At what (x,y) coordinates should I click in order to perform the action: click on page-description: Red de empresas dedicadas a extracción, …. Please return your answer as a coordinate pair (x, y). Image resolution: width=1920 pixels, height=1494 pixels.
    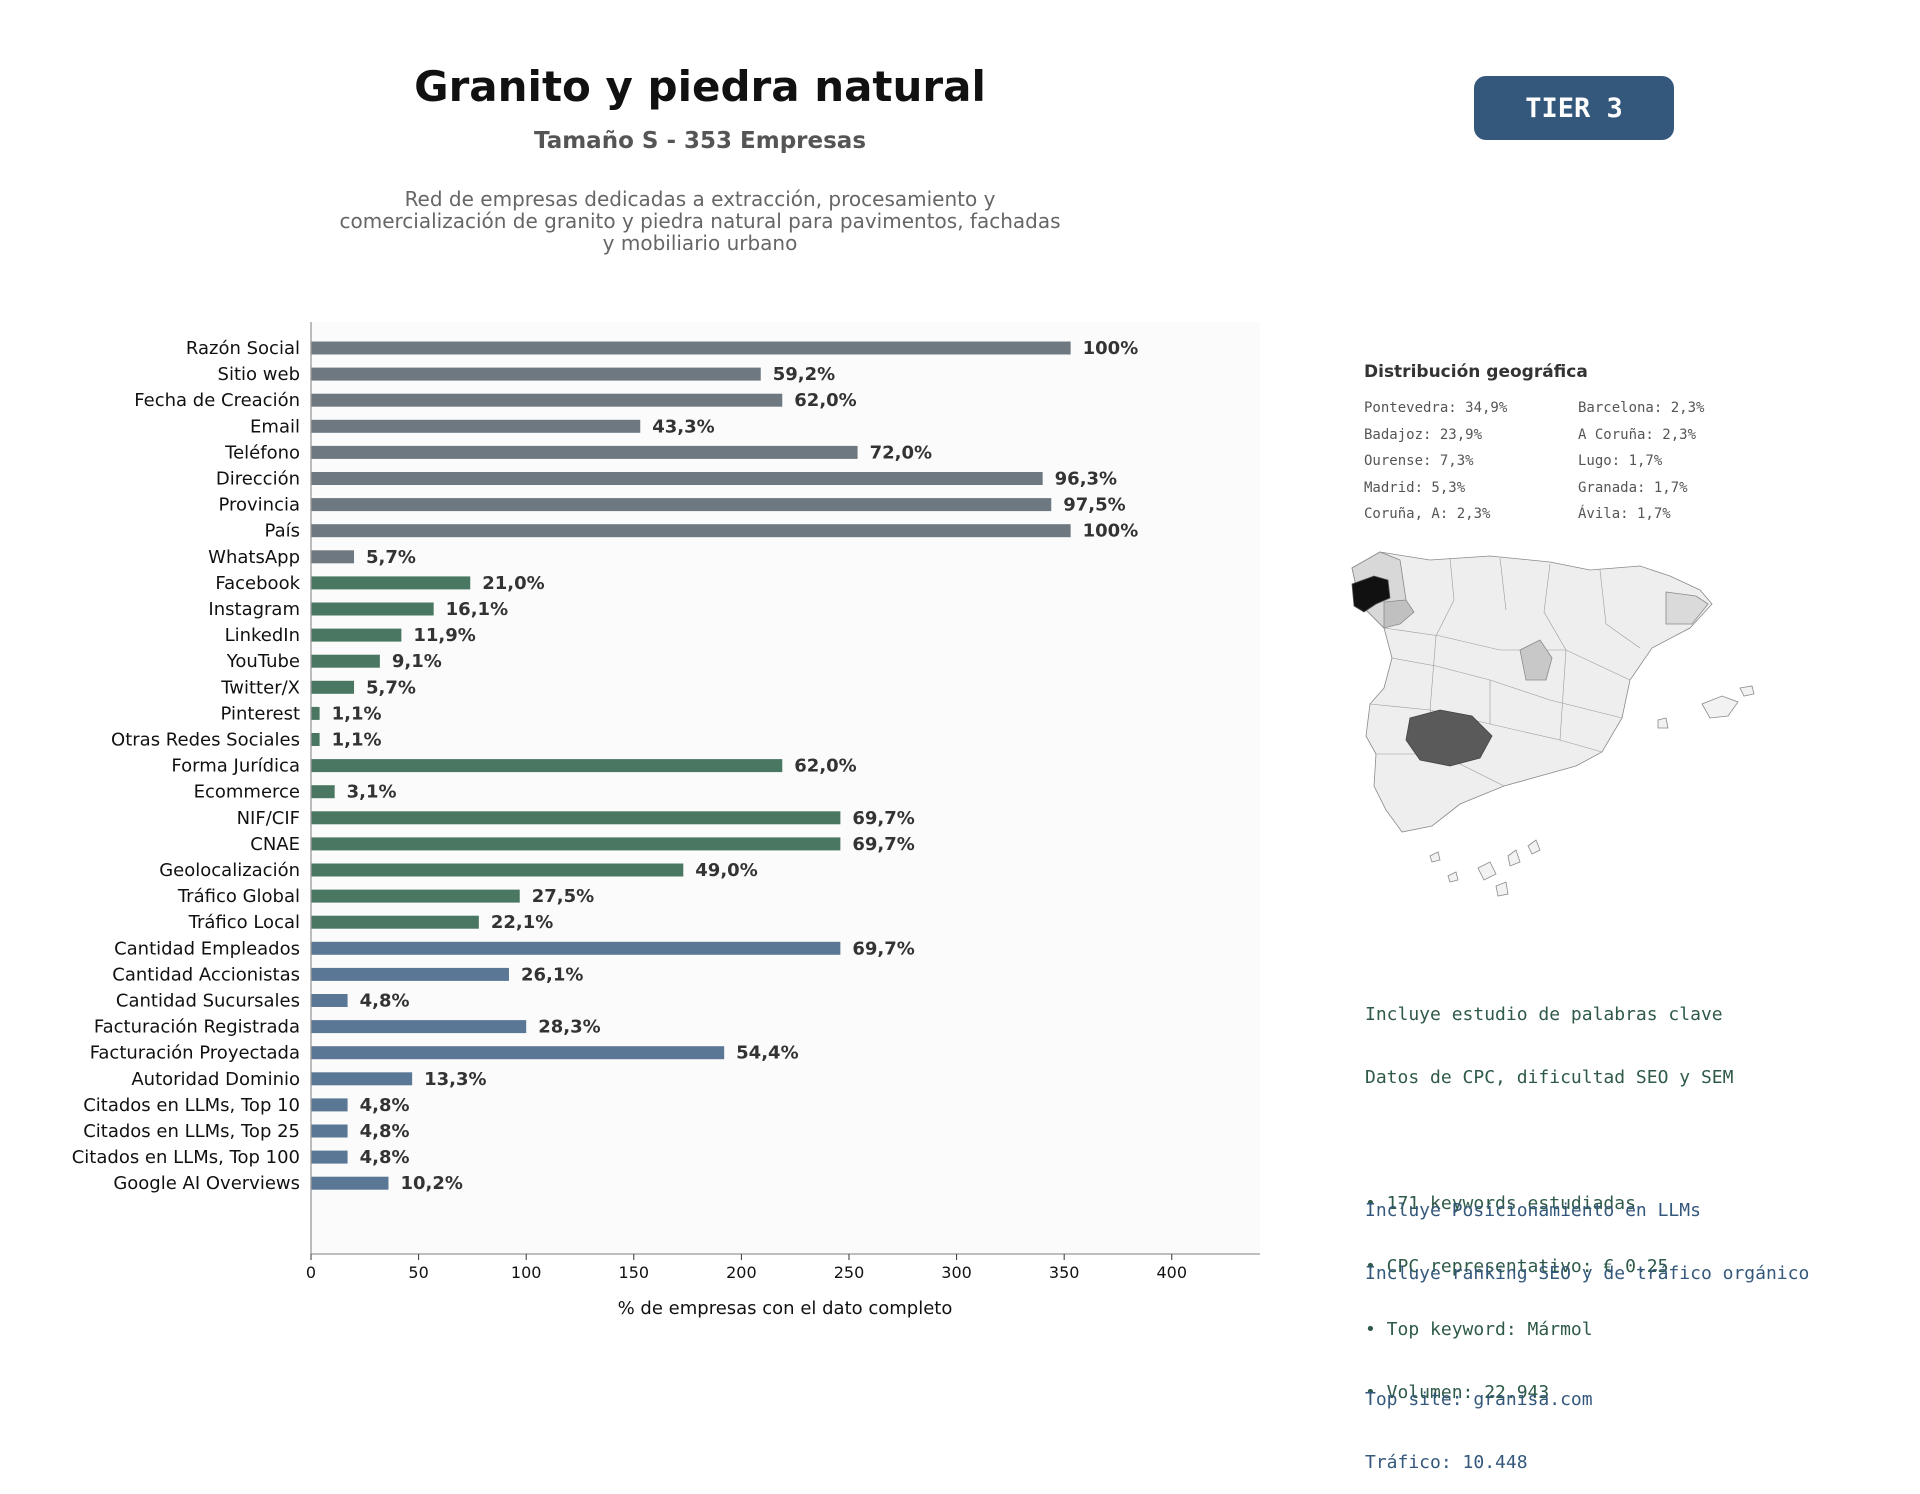
    Looking at the image, I should click on (700, 221).